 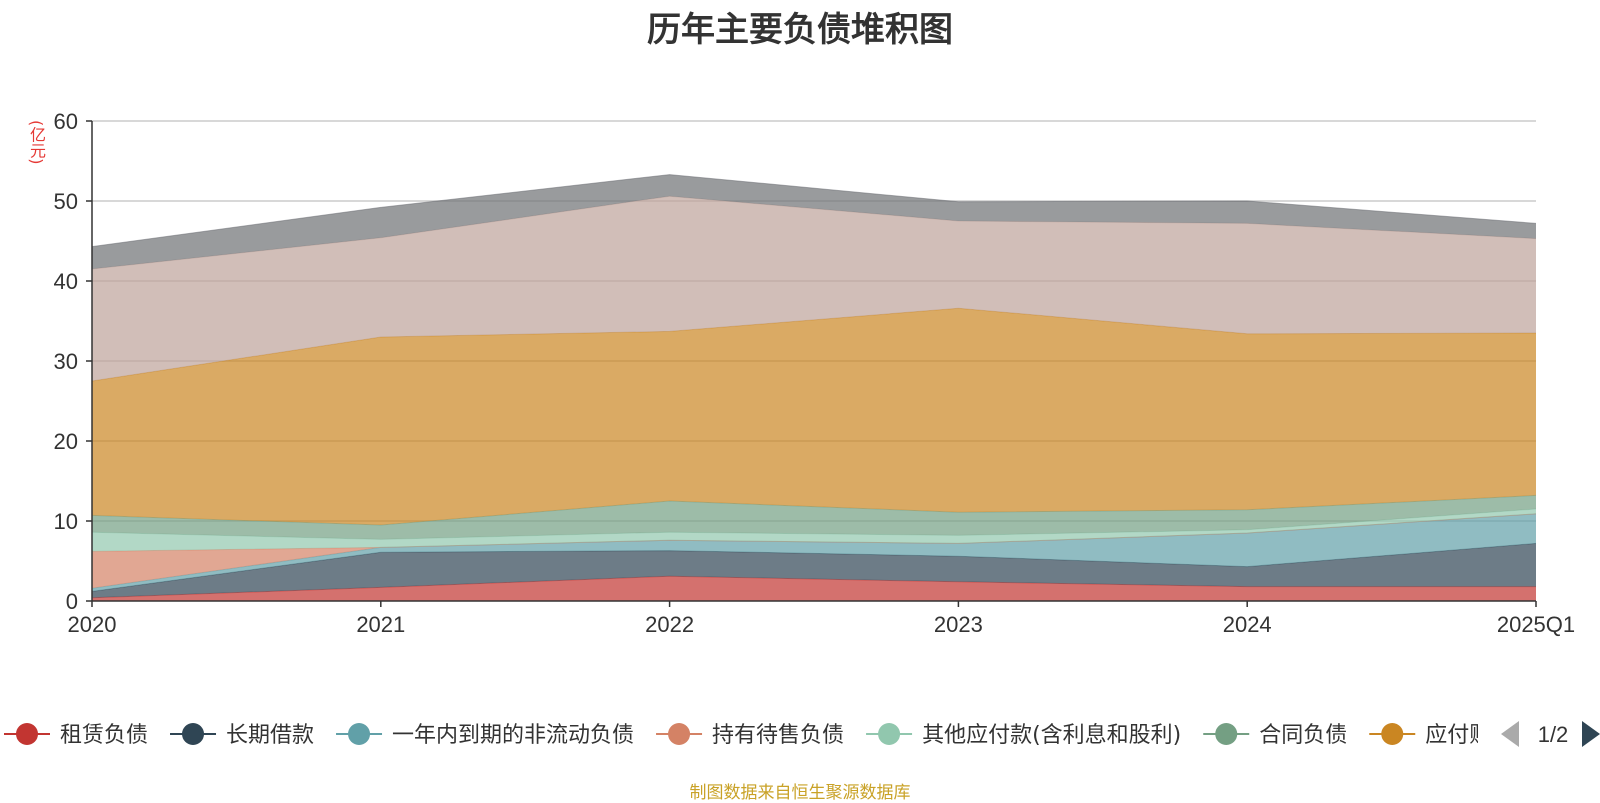 What do you see at coordinates (1536, 624) in the screenshot?
I see `x-tick-label: 2025Q1` at bounding box center [1536, 624].